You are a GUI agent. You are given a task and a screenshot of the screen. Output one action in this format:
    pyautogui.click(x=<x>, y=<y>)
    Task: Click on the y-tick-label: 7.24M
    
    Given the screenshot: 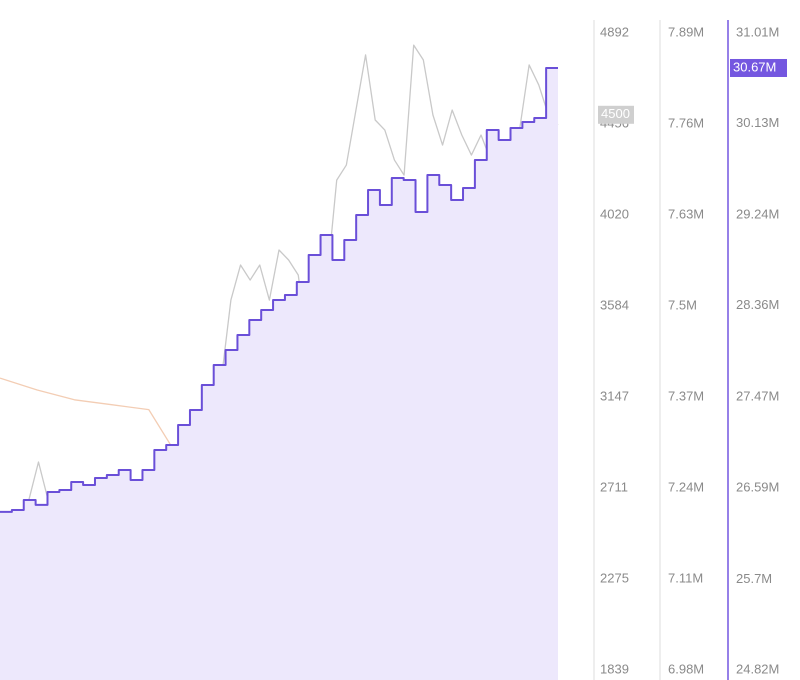 What is the action you would take?
    pyautogui.click(x=686, y=486)
    